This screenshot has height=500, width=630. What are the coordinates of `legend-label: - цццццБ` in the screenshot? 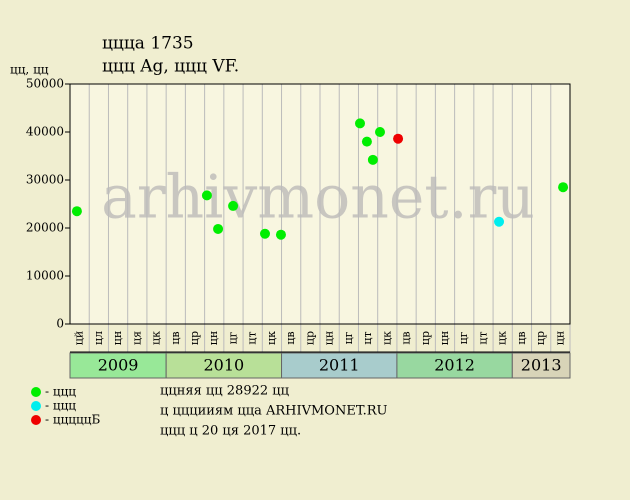 It's located at (72, 420).